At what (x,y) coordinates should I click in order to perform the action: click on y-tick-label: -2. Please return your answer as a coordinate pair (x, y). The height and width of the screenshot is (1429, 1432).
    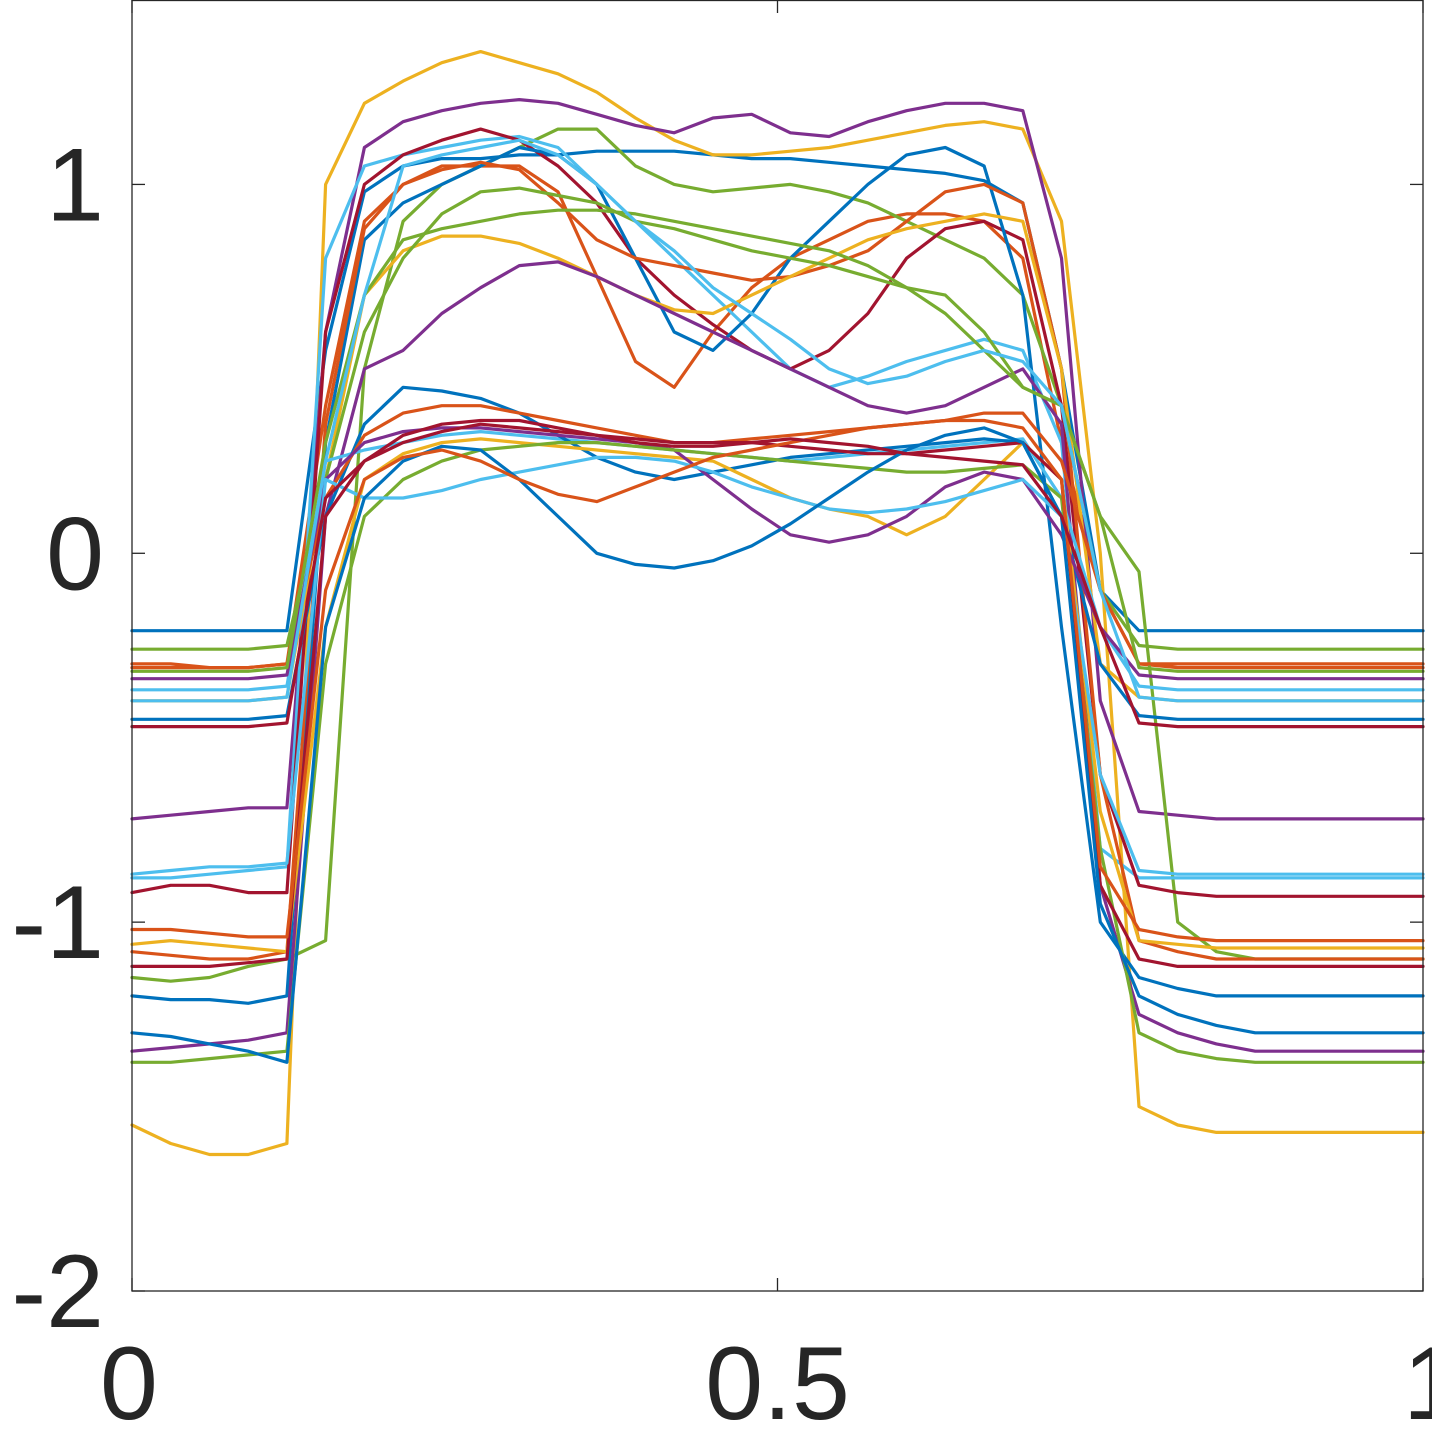
    Looking at the image, I should click on (58, 1292).